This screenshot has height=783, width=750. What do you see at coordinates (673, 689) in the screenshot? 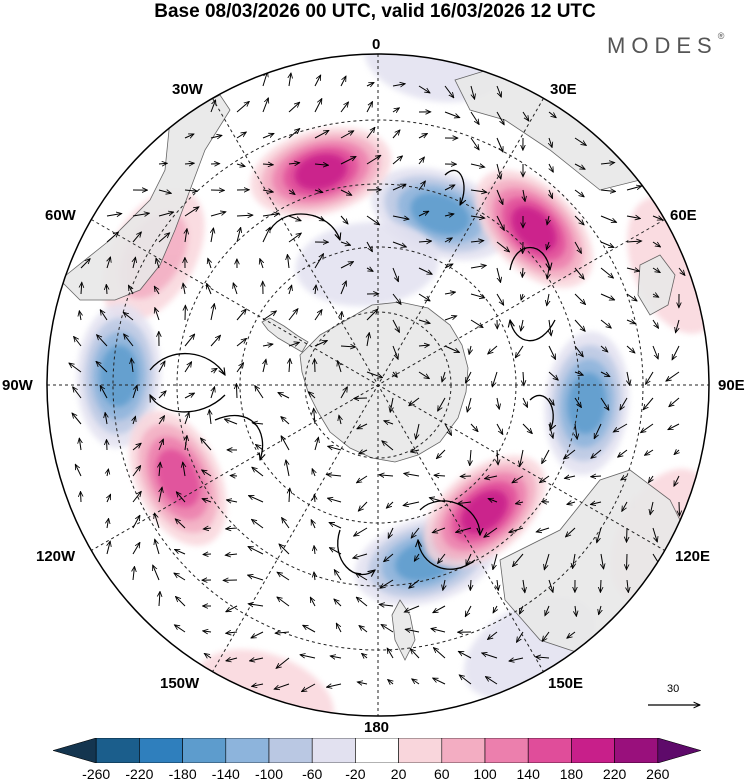
I see `reference-vector-value: 30` at bounding box center [673, 689].